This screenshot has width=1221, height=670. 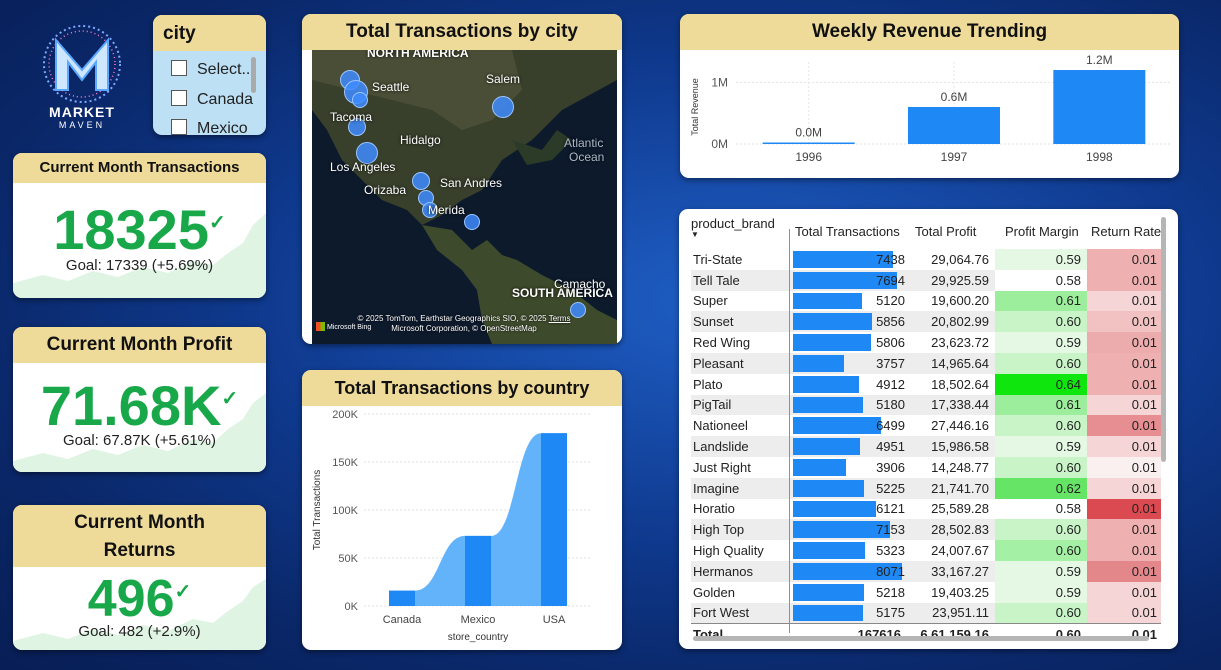 What do you see at coordinates (960, 343) in the screenshot?
I see `cell-profit: 23,623.72` at bounding box center [960, 343].